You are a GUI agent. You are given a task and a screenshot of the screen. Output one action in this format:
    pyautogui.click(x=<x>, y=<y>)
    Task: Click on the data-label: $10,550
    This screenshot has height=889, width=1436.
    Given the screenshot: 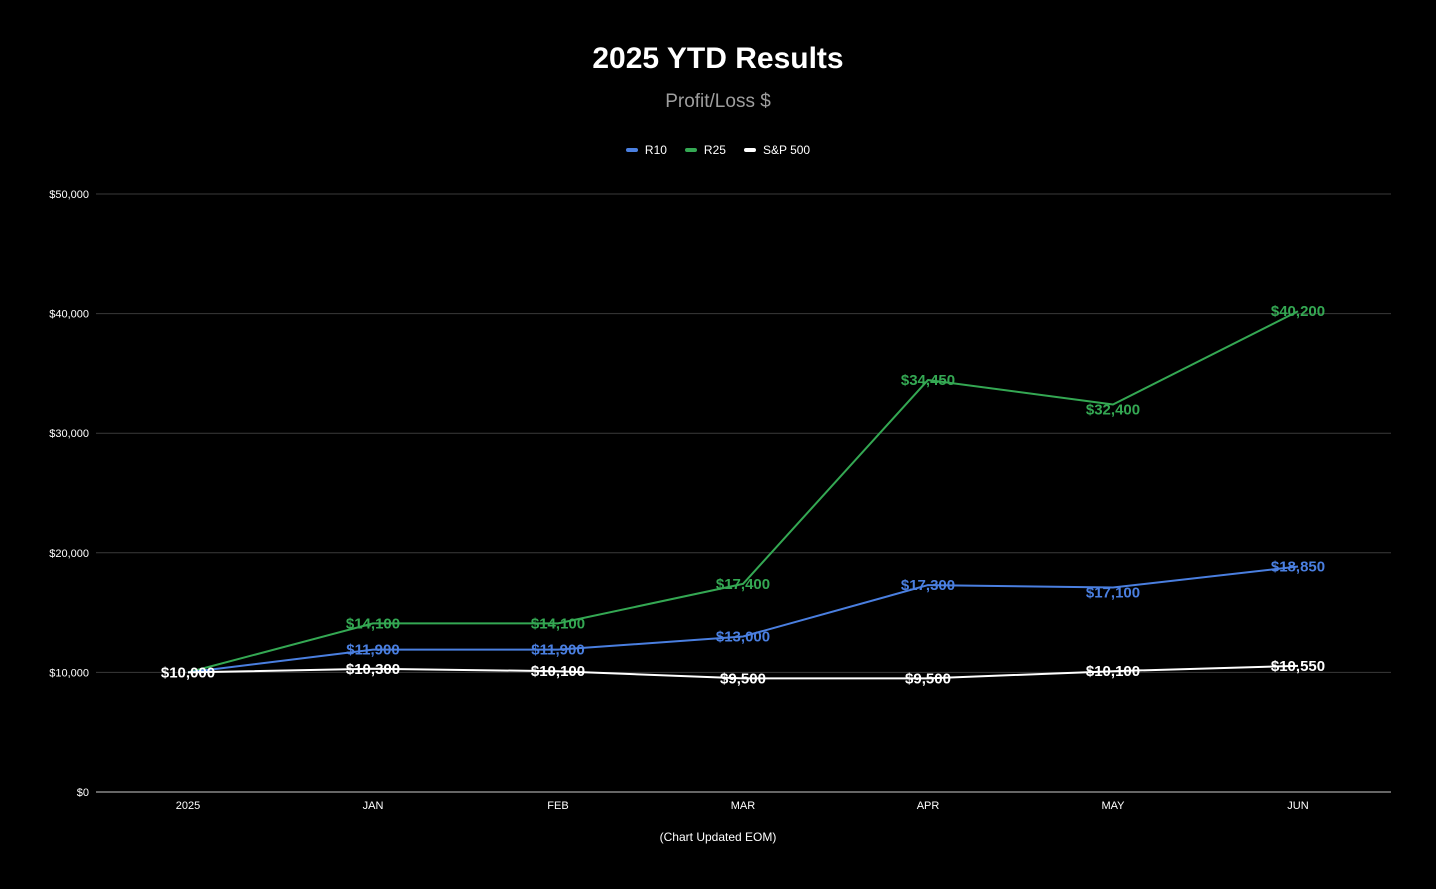 What is the action you would take?
    pyautogui.click(x=1298, y=666)
    